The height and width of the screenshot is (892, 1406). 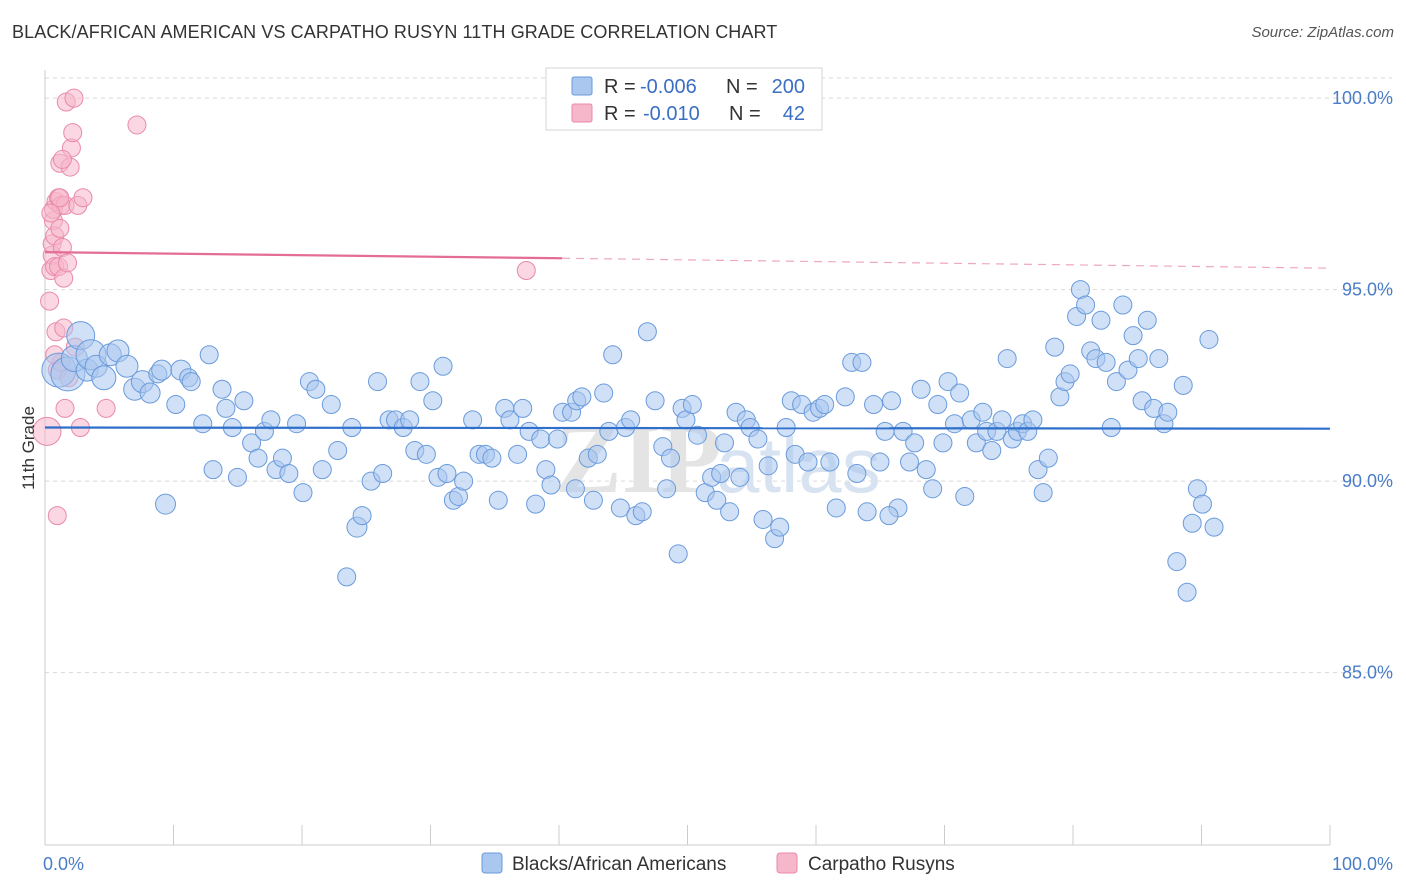 I want to click on y-tick-label-0: 100.0%, so click(x=1362, y=98).